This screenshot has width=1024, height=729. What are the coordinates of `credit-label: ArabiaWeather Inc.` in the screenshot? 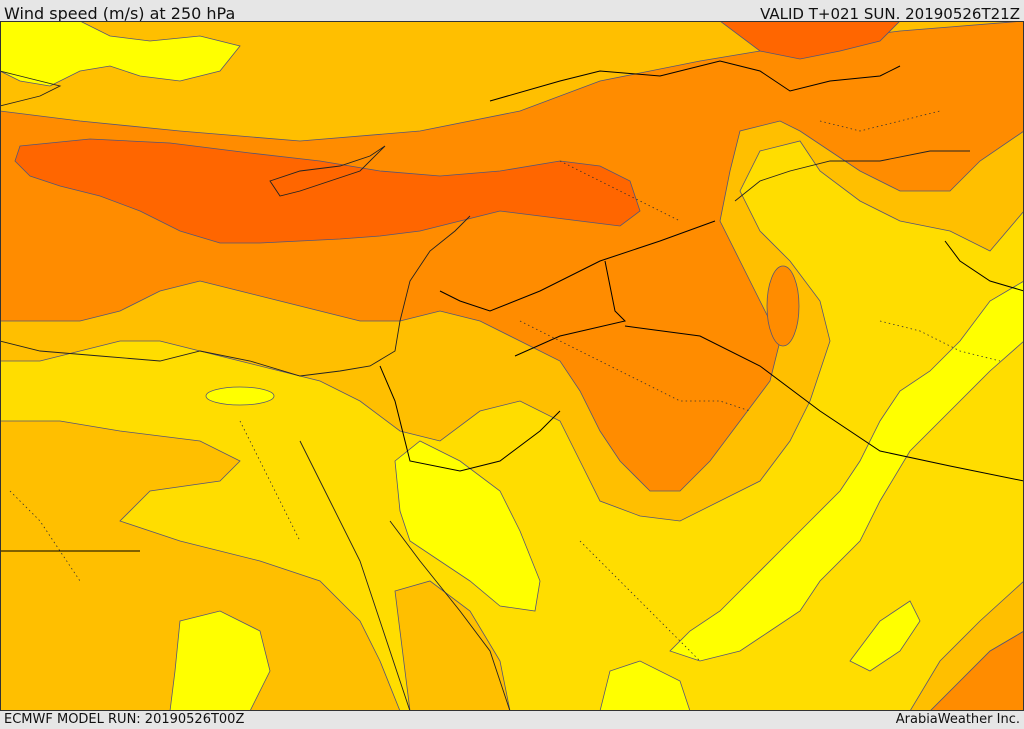 It's located at (957, 719).